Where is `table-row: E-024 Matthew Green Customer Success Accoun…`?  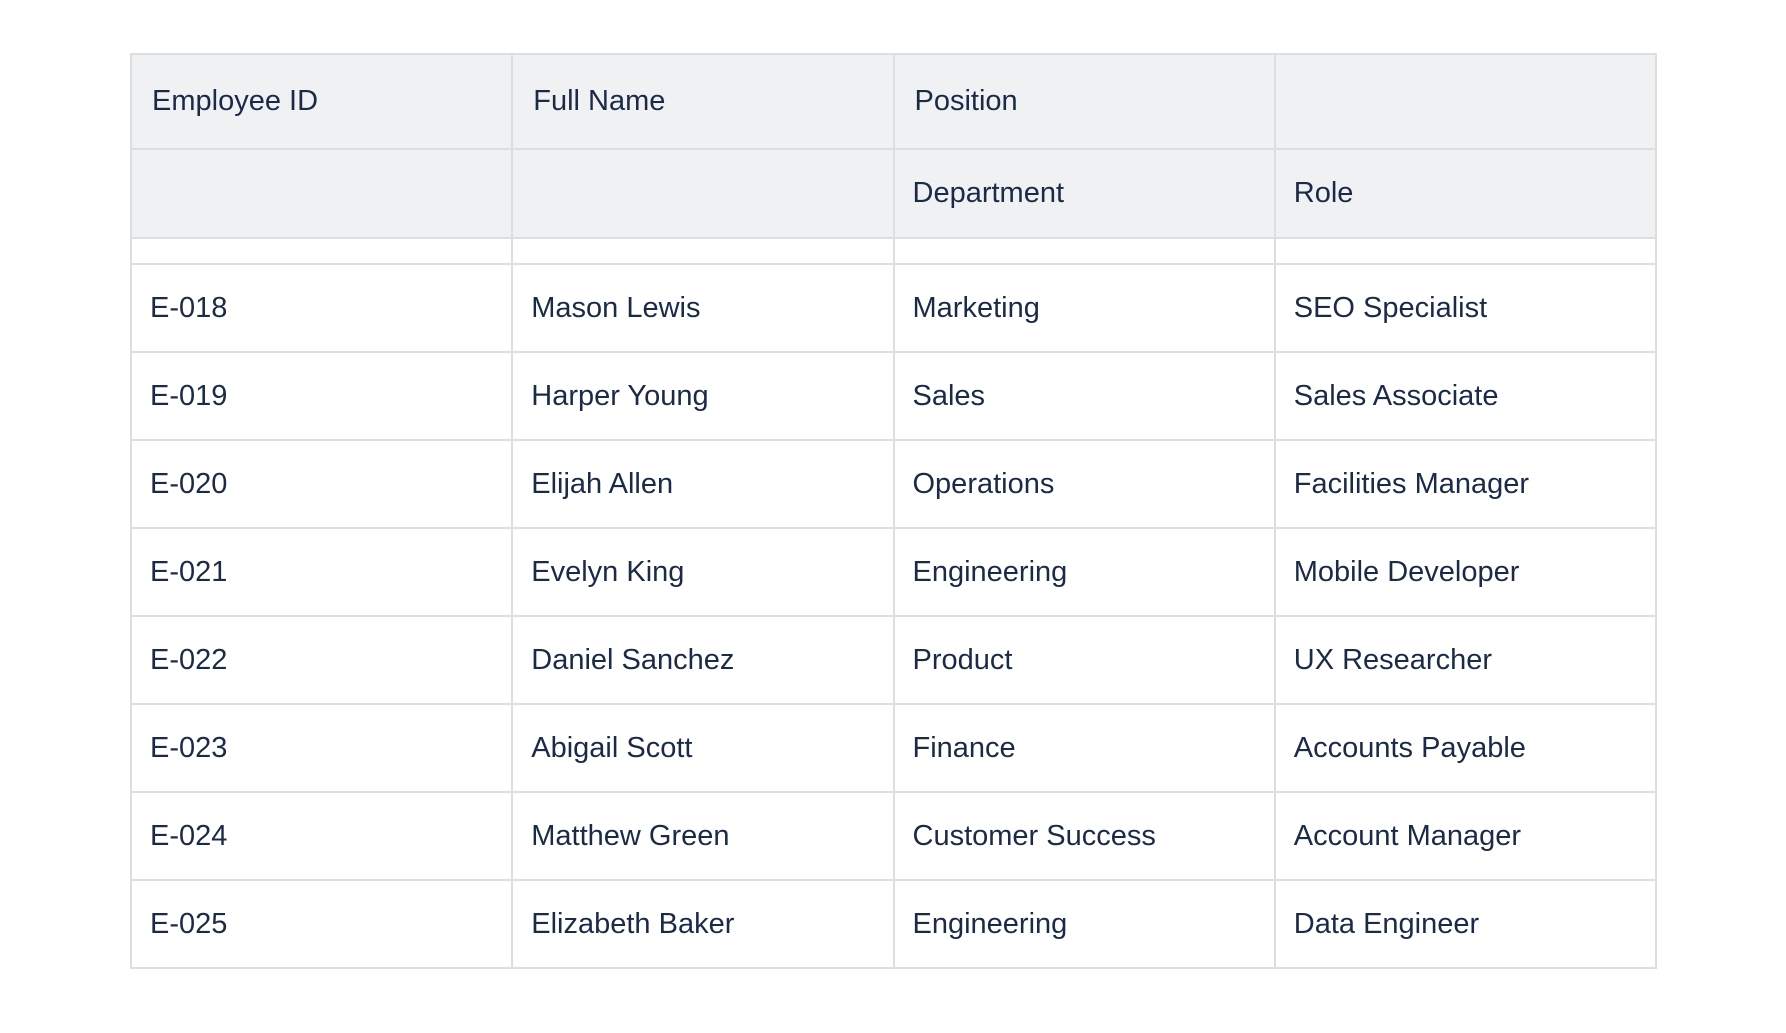 table-row: E-024 Matthew Green Customer Success Accoun… is located at coordinates (893, 836).